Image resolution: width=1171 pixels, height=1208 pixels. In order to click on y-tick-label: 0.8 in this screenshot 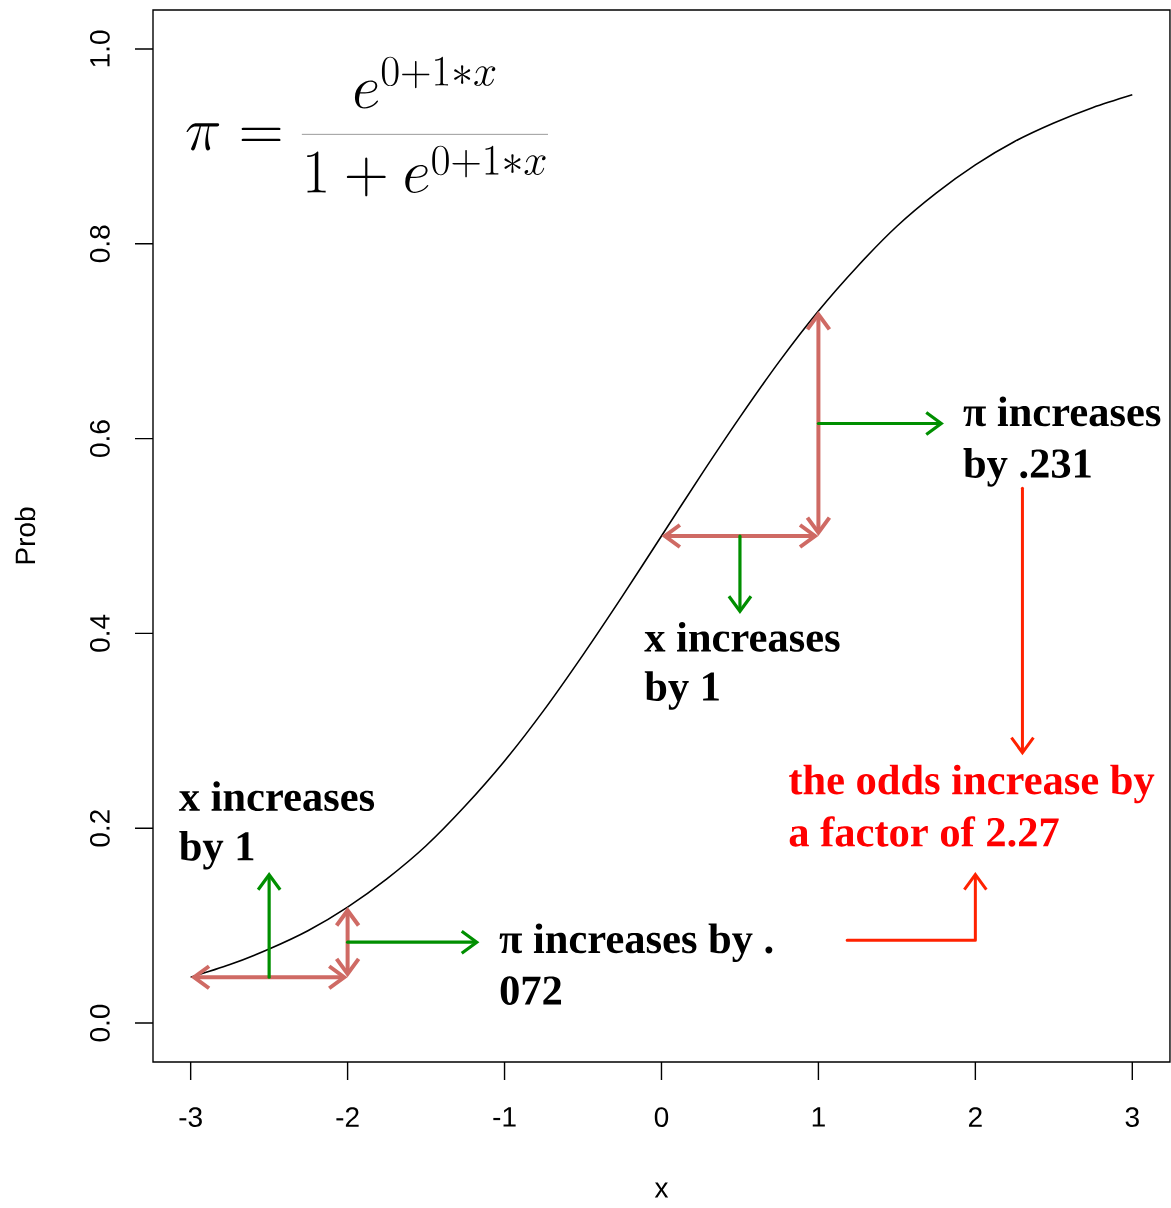, I will do `click(99, 244)`.